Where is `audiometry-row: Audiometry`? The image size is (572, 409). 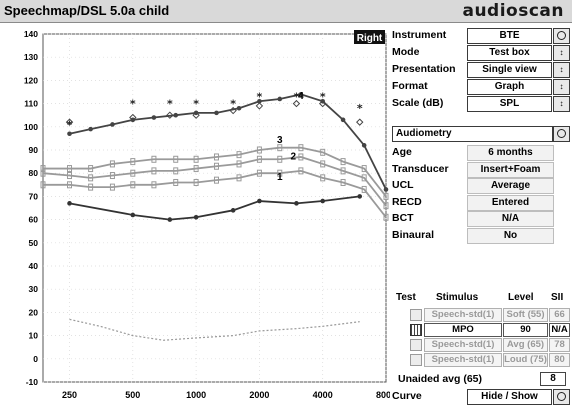 audiometry-row: Audiometry is located at coordinates (481, 134).